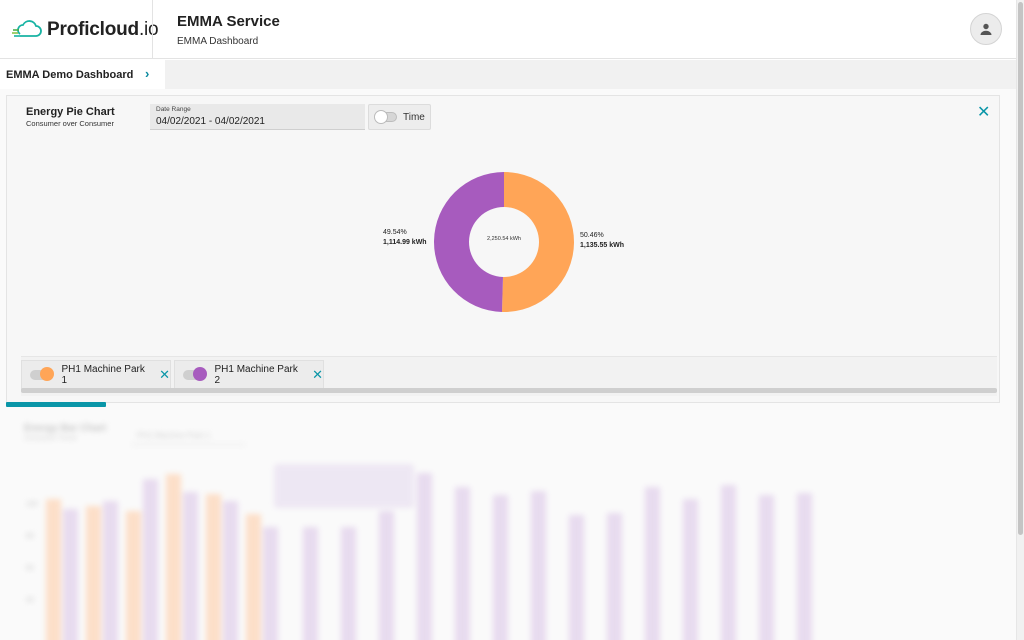  I want to click on card-subtitle: Consumer over Consumer, so click(70, 123).